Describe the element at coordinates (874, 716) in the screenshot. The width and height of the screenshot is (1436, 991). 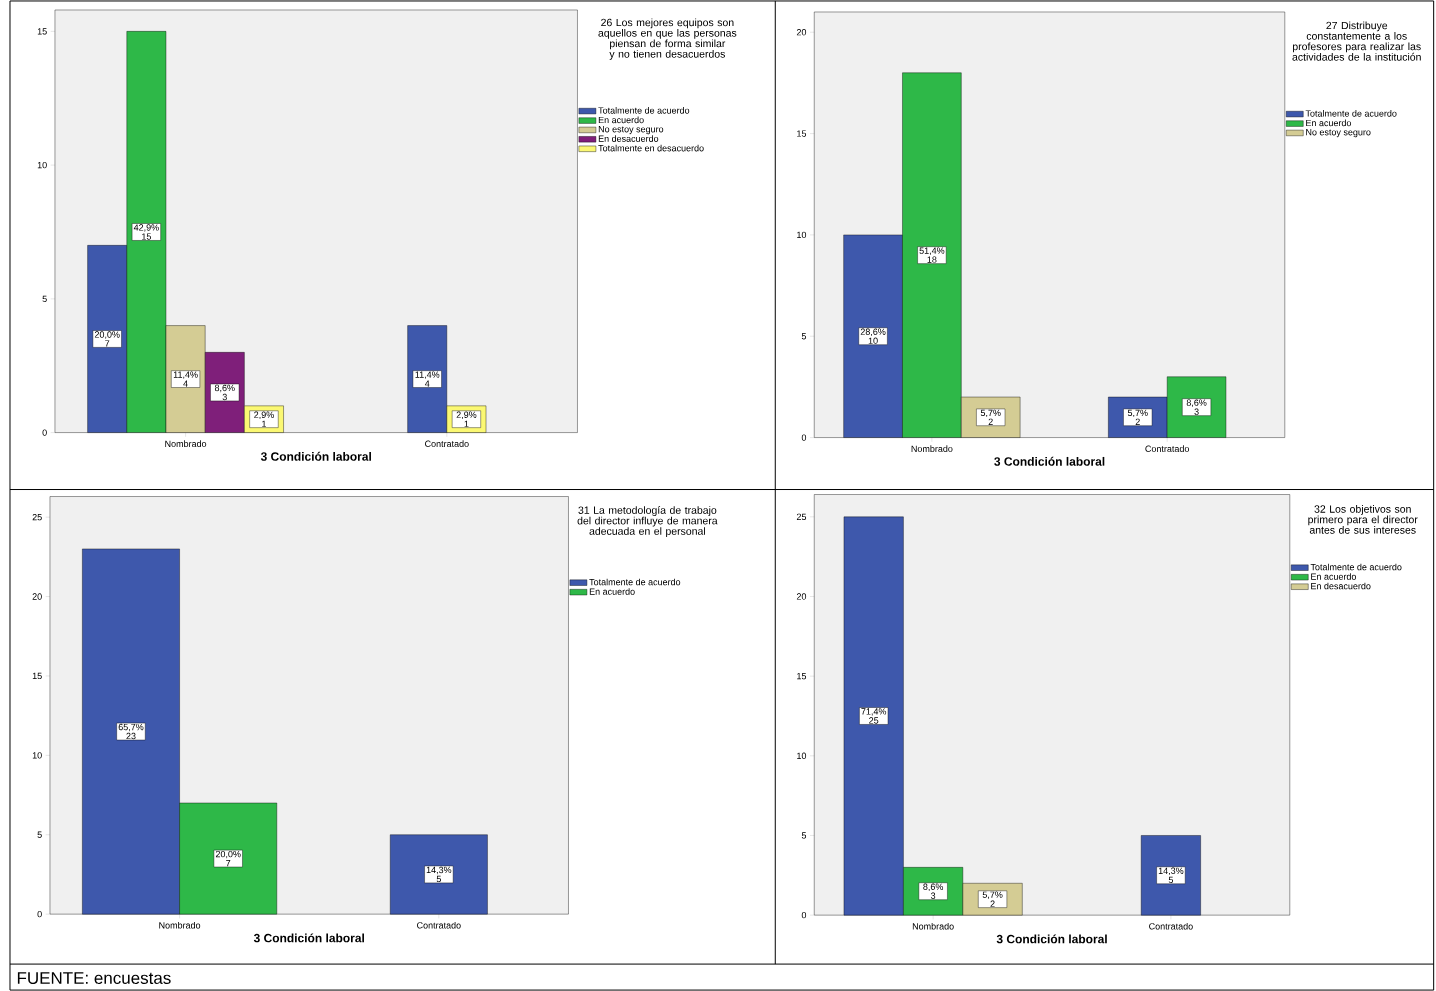
I see `data-label: 71,4% 25` at that location.